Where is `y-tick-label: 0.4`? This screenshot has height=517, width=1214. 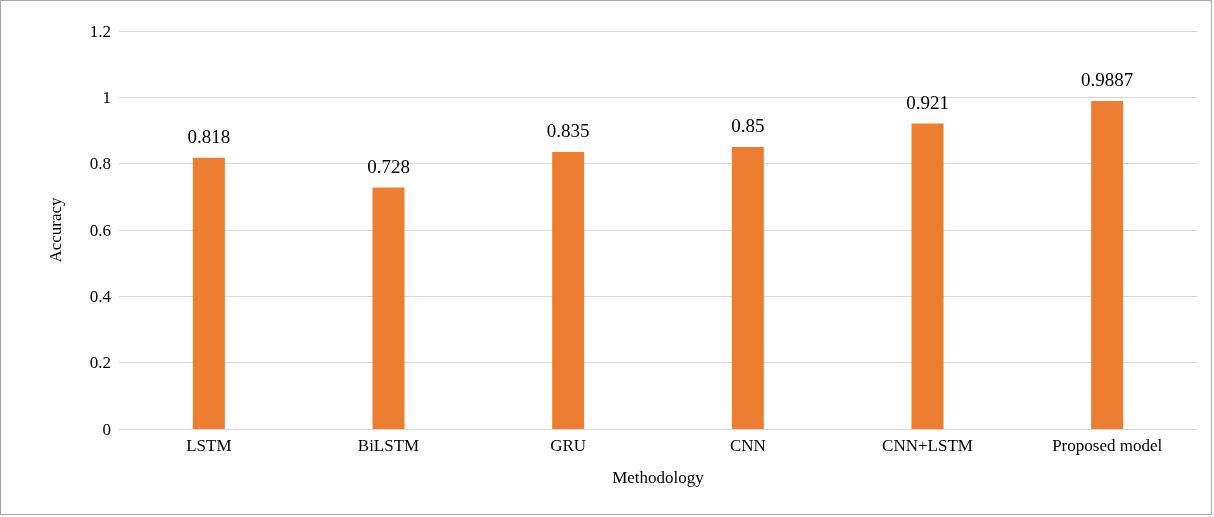 y-tick-label: 0.4 is located at coordinates (100, 296).